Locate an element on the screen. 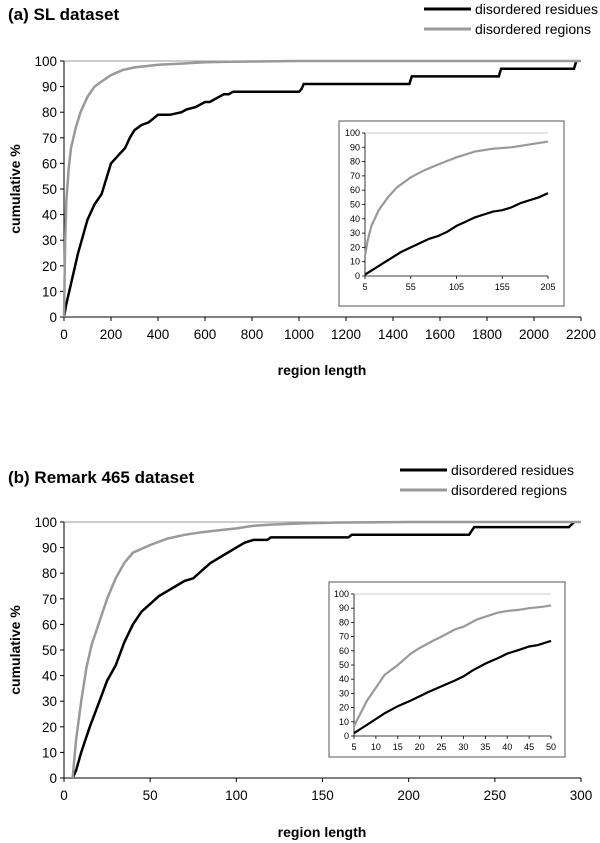  inset-x-tick-label: 15 is located at coordinates (398, 747).